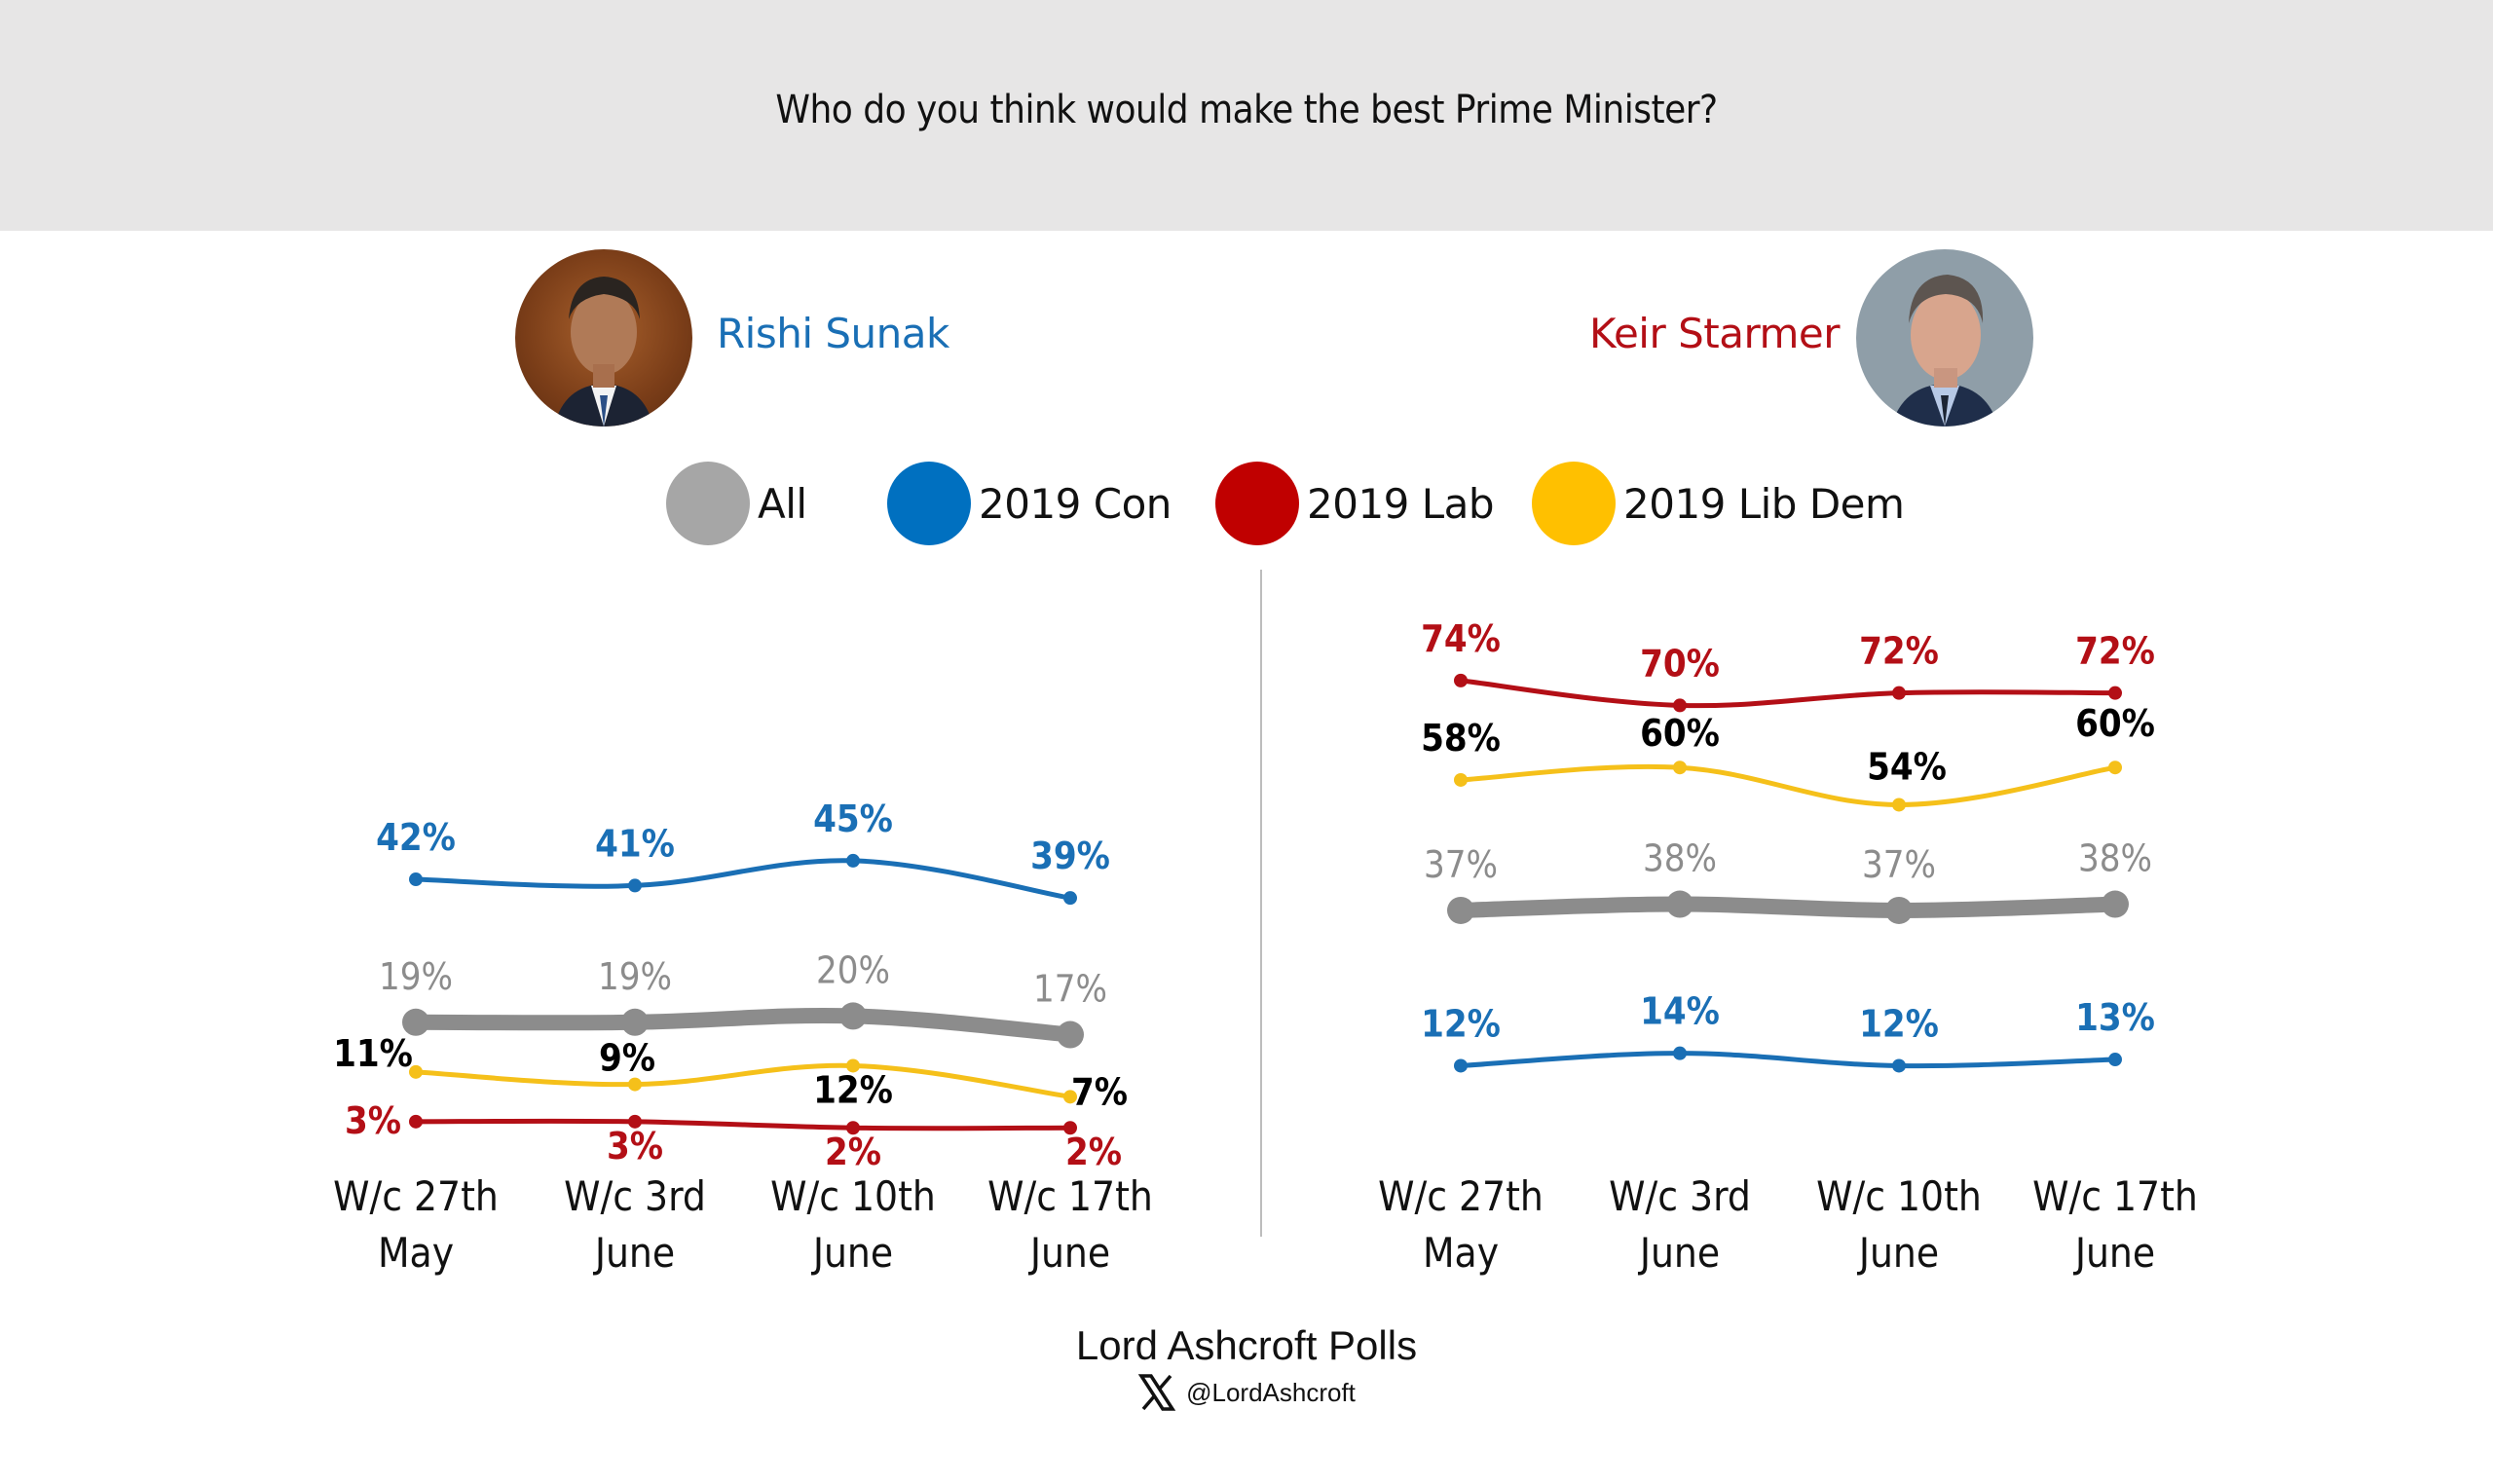 The image size is (2493, 1484). I want to click on data-label-2019-con: 14%, so click(1680, 1012).